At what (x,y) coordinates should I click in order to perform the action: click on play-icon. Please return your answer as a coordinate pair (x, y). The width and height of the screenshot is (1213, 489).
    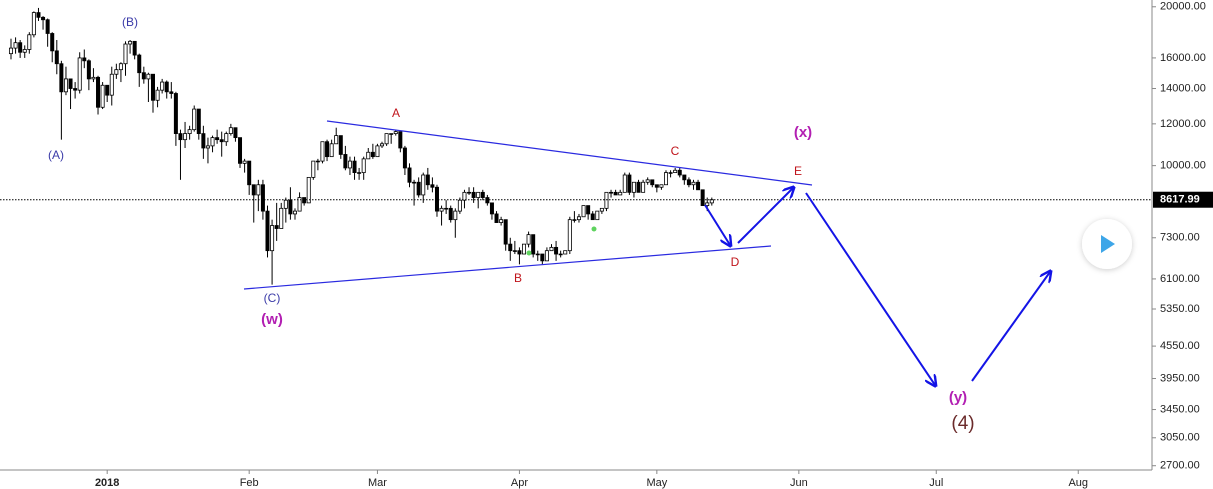
    Looking at the image, I should click on (1108, 244).